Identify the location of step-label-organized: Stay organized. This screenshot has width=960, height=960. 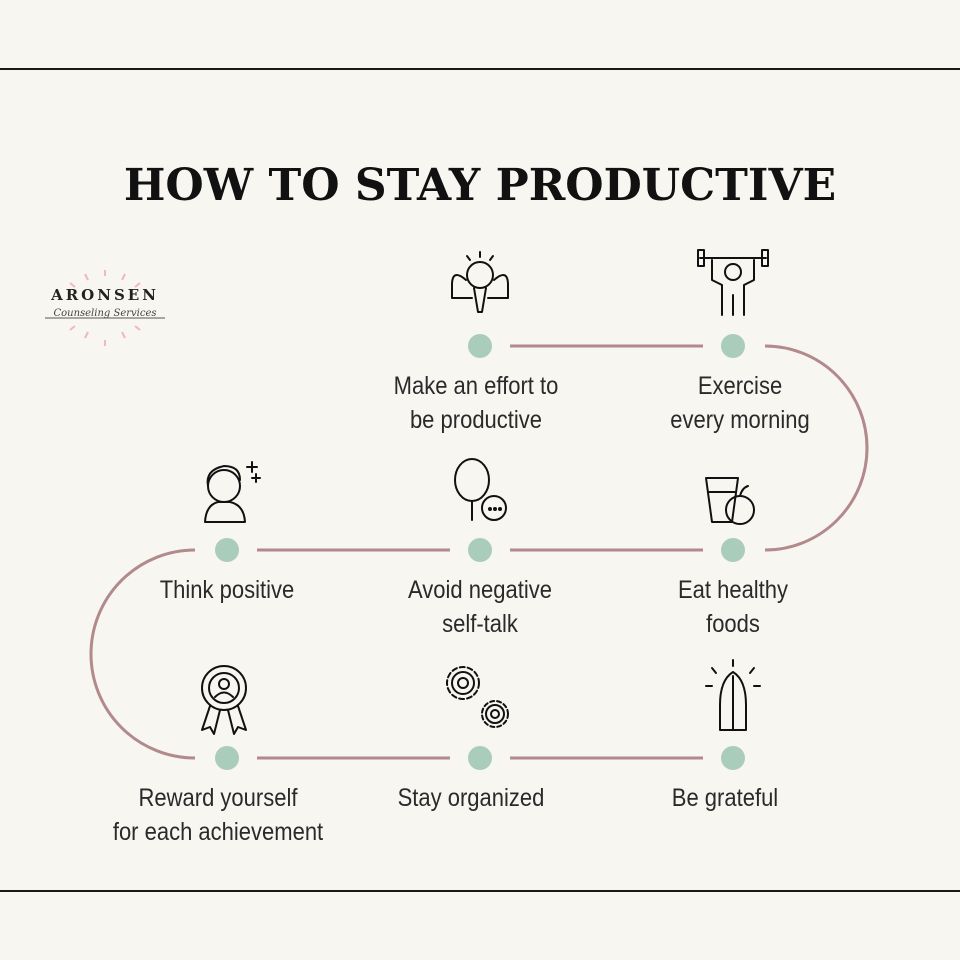
(471, 798).